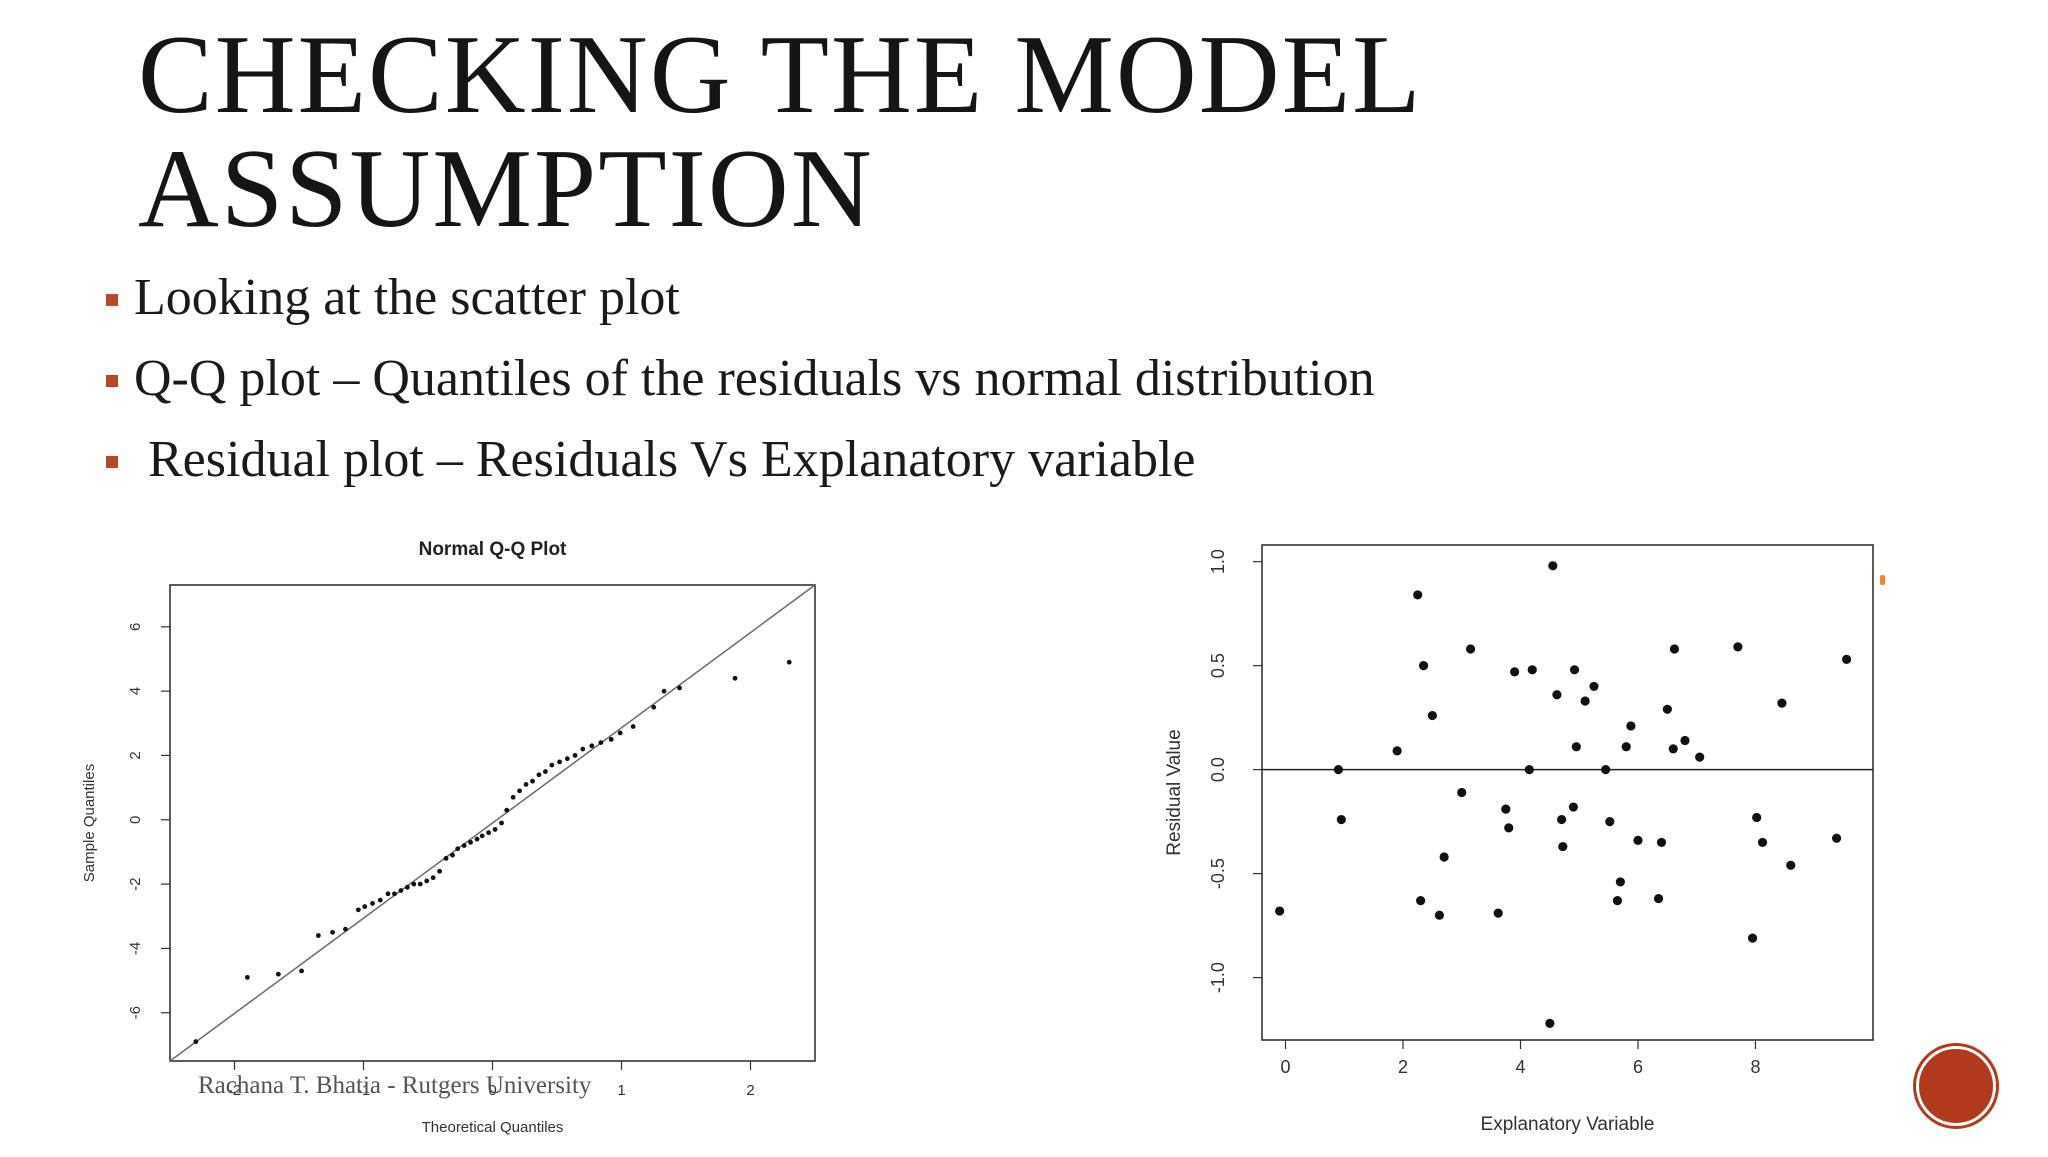 The width and height of the screenshot is (2048, 1157). I want to click on bullet-text: Looking at the scatter plot, so click(407, 297).